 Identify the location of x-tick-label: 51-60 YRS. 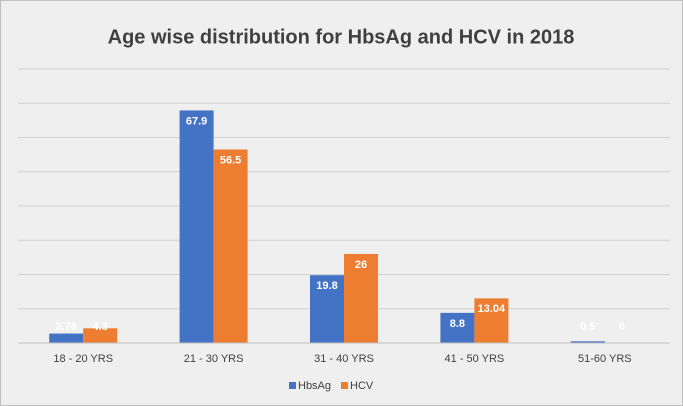
(605, 359).